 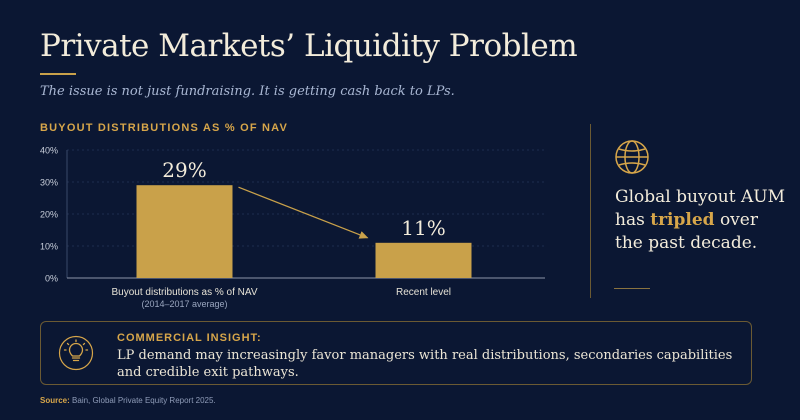 What do you see at coordinates (184, 304) in the screenshot?
I see `x-category-sublabel: (2014–2017 average)` at bounding box center [184, 304].